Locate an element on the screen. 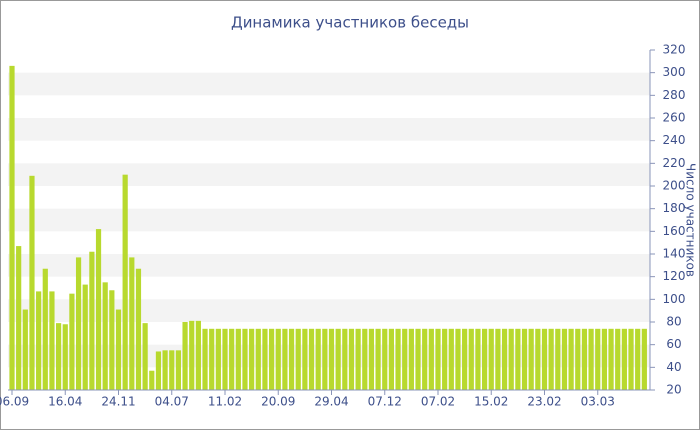  x-tick-label: 15.02 is located at coordinates (491, 402).